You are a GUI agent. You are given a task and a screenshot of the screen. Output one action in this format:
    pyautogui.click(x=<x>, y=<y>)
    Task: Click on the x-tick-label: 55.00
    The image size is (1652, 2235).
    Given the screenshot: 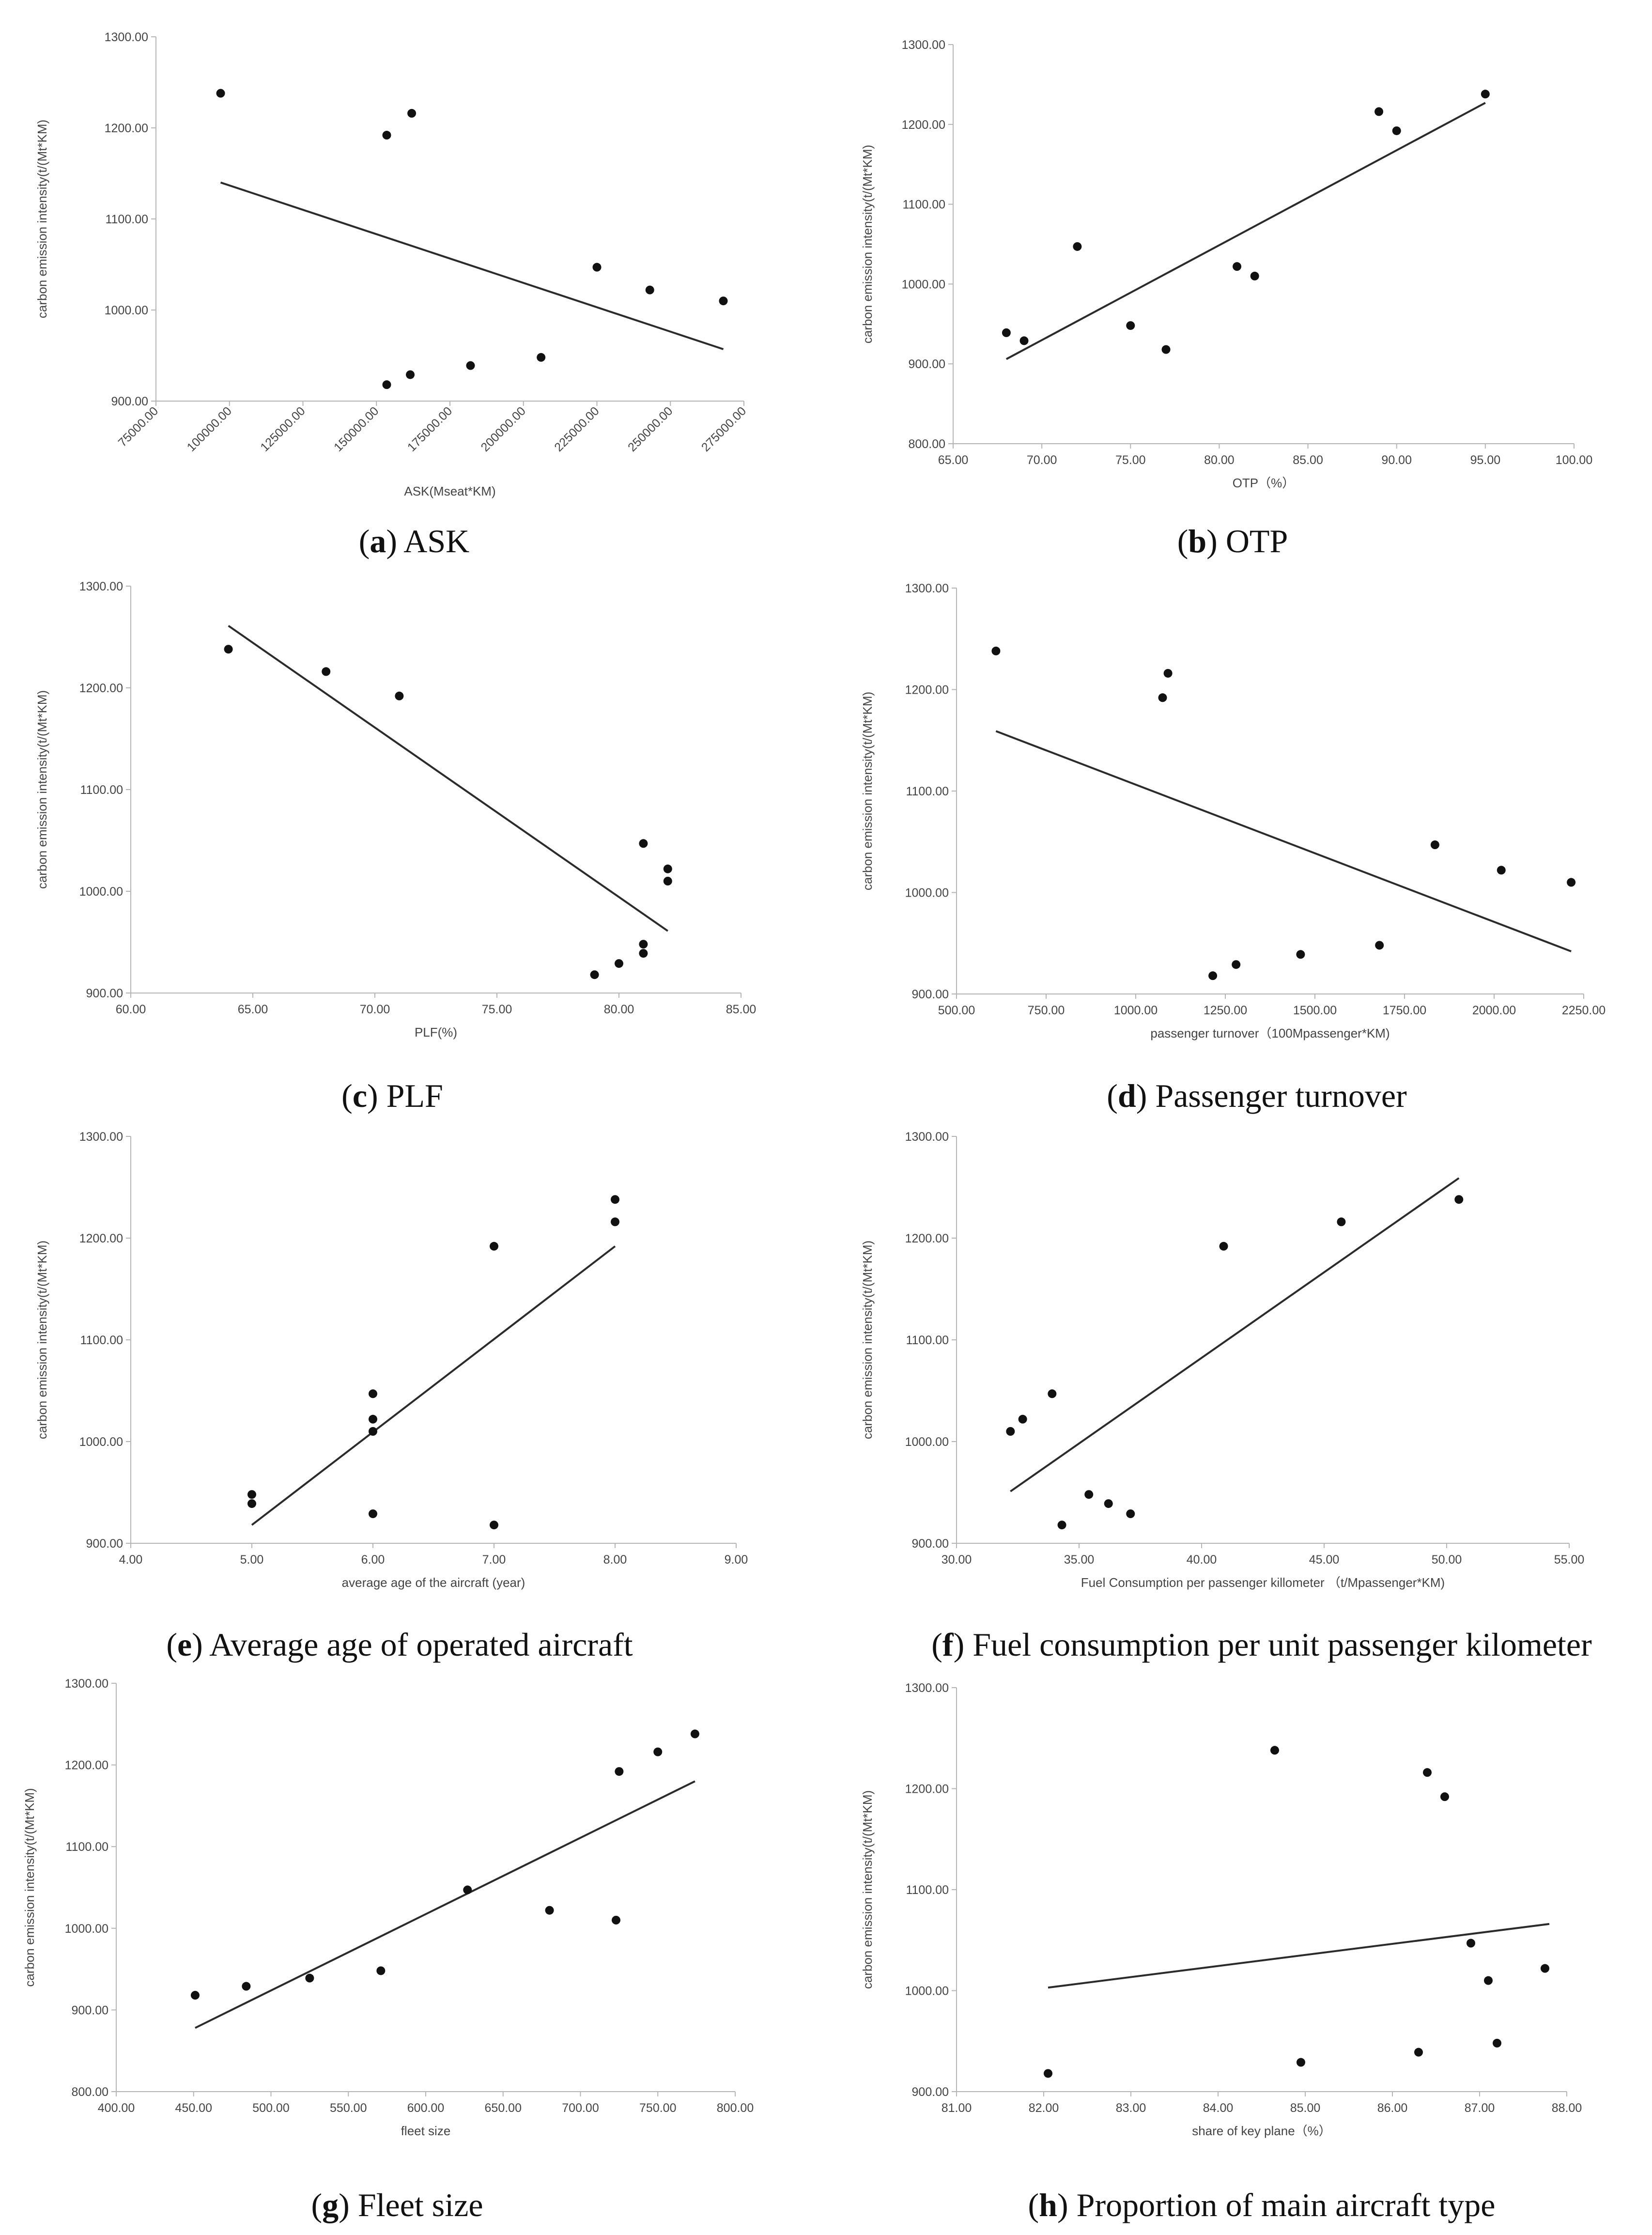 What is the action you would take?
    pyautogui.click(x=1570, y=1560)
    